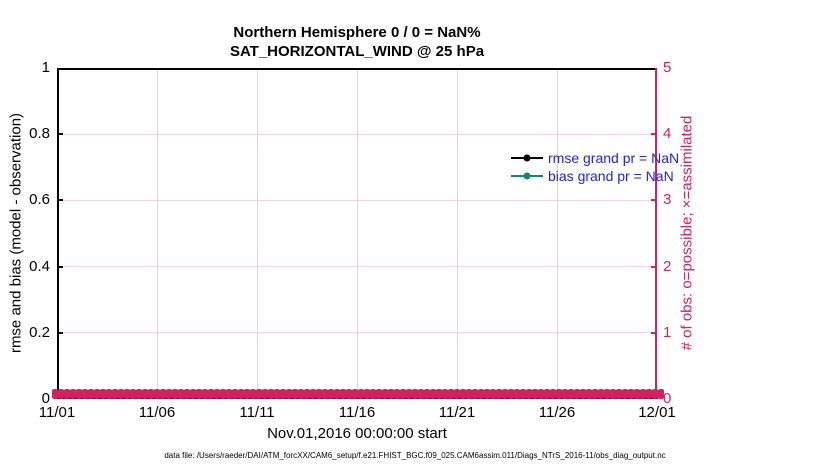 This screenshot has width=830, height=470. Describe the element at coordinates (45, 67) in the screenshot. I see `left-y-tick-label: 1` at that location.